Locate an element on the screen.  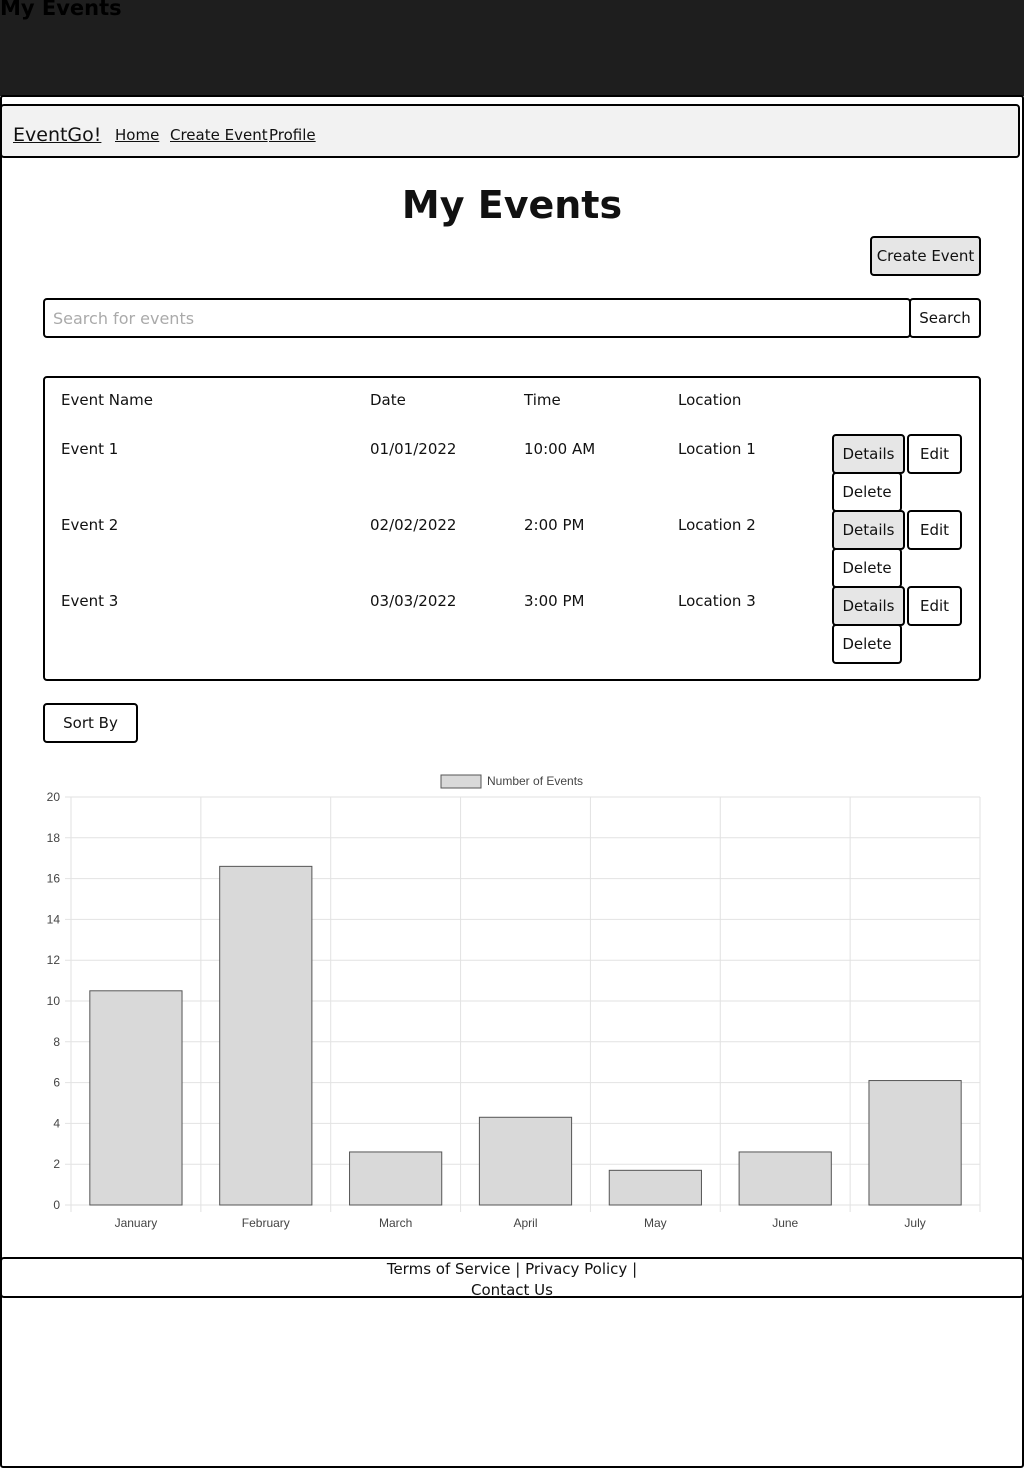
event-time-cell: 10:00 AM is located at coordinates (560, 449).